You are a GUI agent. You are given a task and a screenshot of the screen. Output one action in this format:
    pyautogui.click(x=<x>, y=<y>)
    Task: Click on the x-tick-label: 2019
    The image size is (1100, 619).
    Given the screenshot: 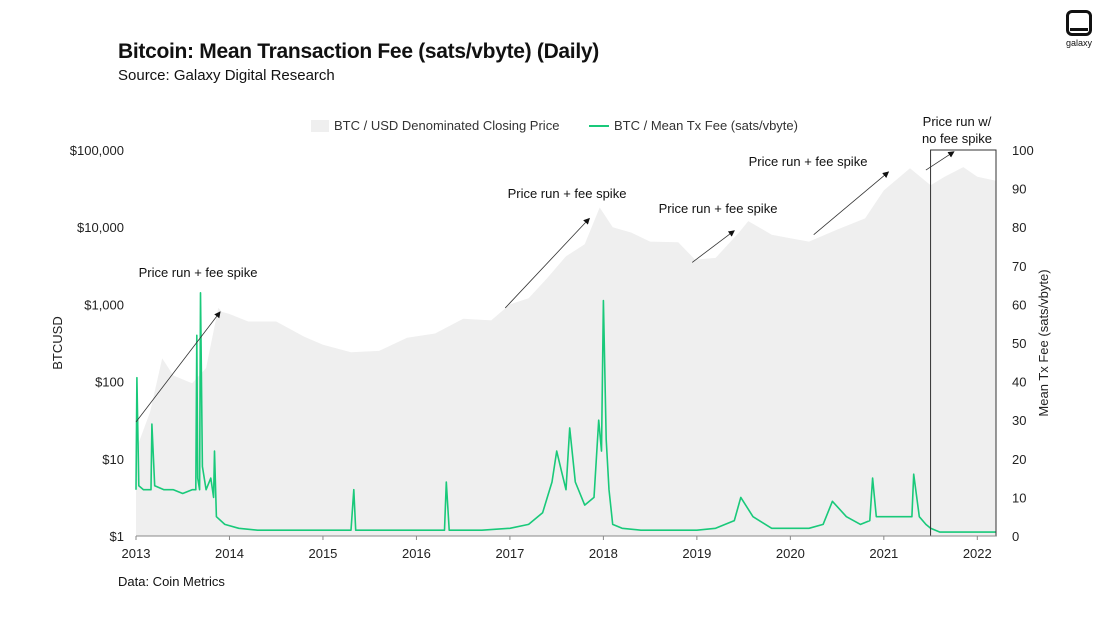 What is the action you would take?
    pyautogui.click(x=696, y=553)
    